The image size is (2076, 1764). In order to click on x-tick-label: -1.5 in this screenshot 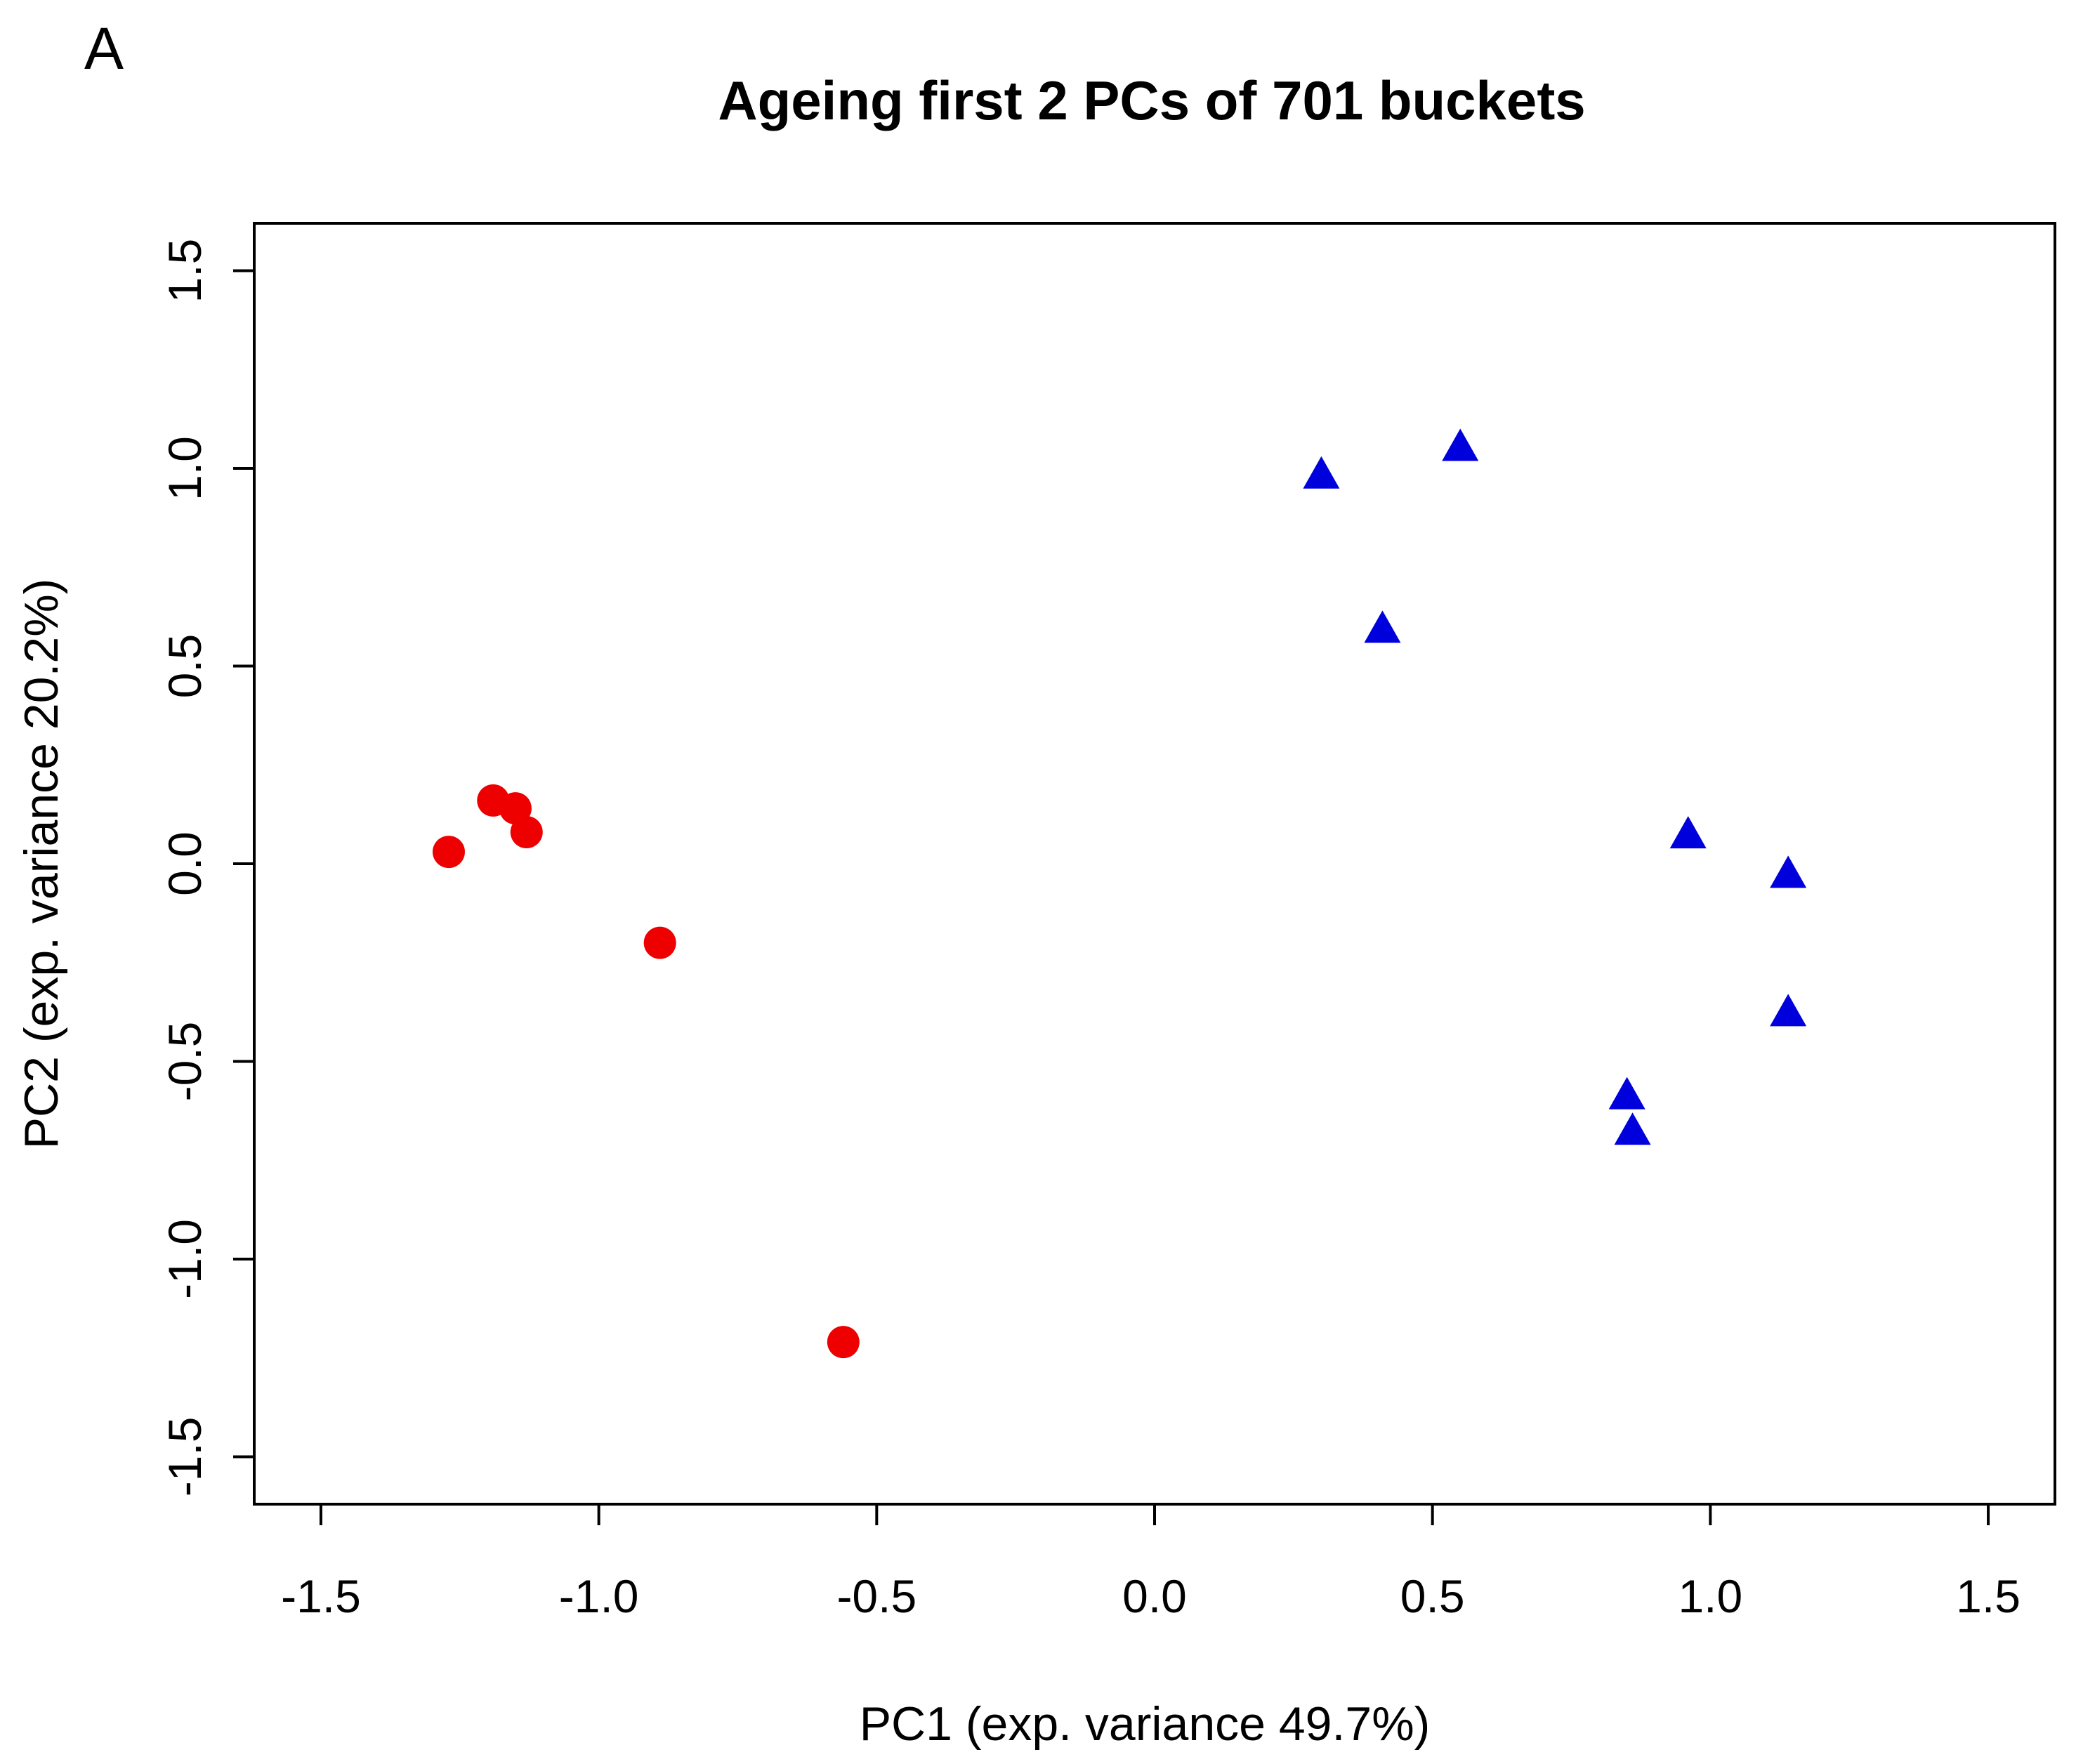, I will do `click(321, 1596)`.